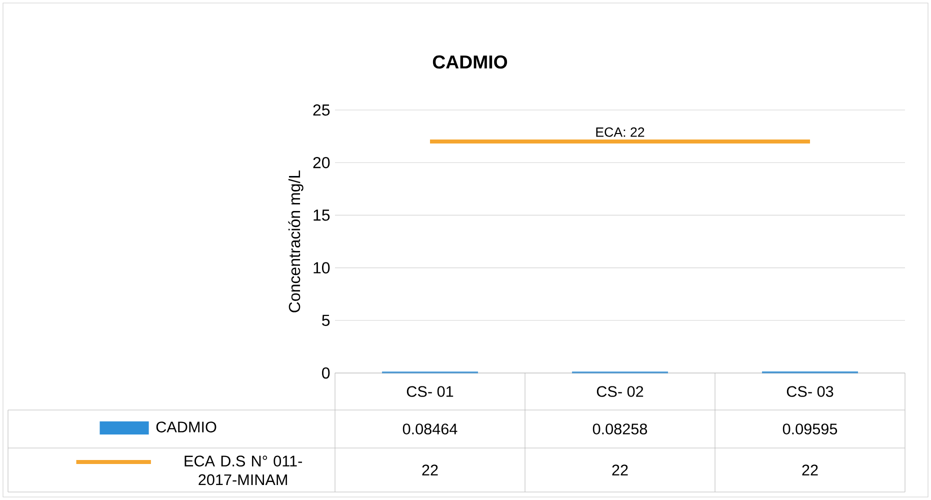  I want to click on y-tick-label: 15, so click(322, 215).